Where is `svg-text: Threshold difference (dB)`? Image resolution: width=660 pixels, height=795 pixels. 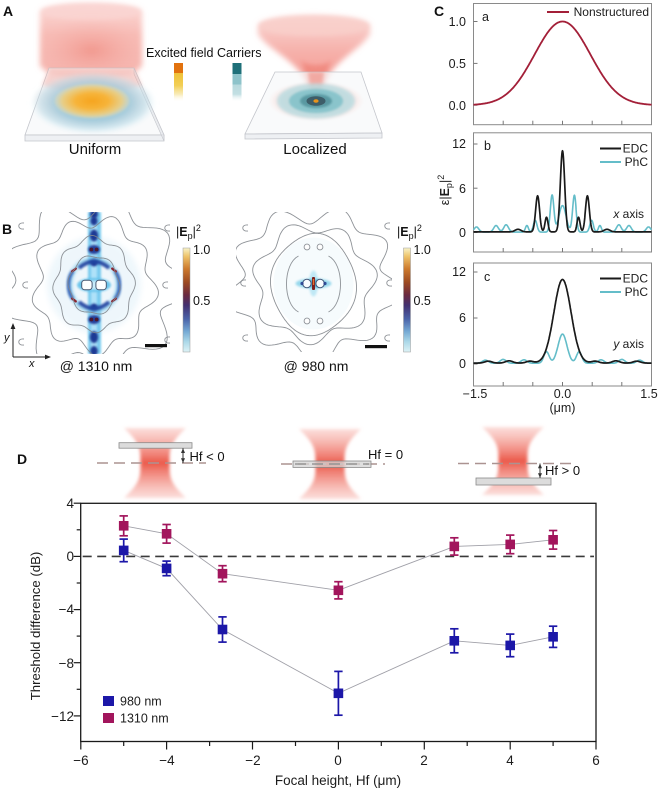 svg-text: Threshold difference (dB) is located at coordinates (35, 626).